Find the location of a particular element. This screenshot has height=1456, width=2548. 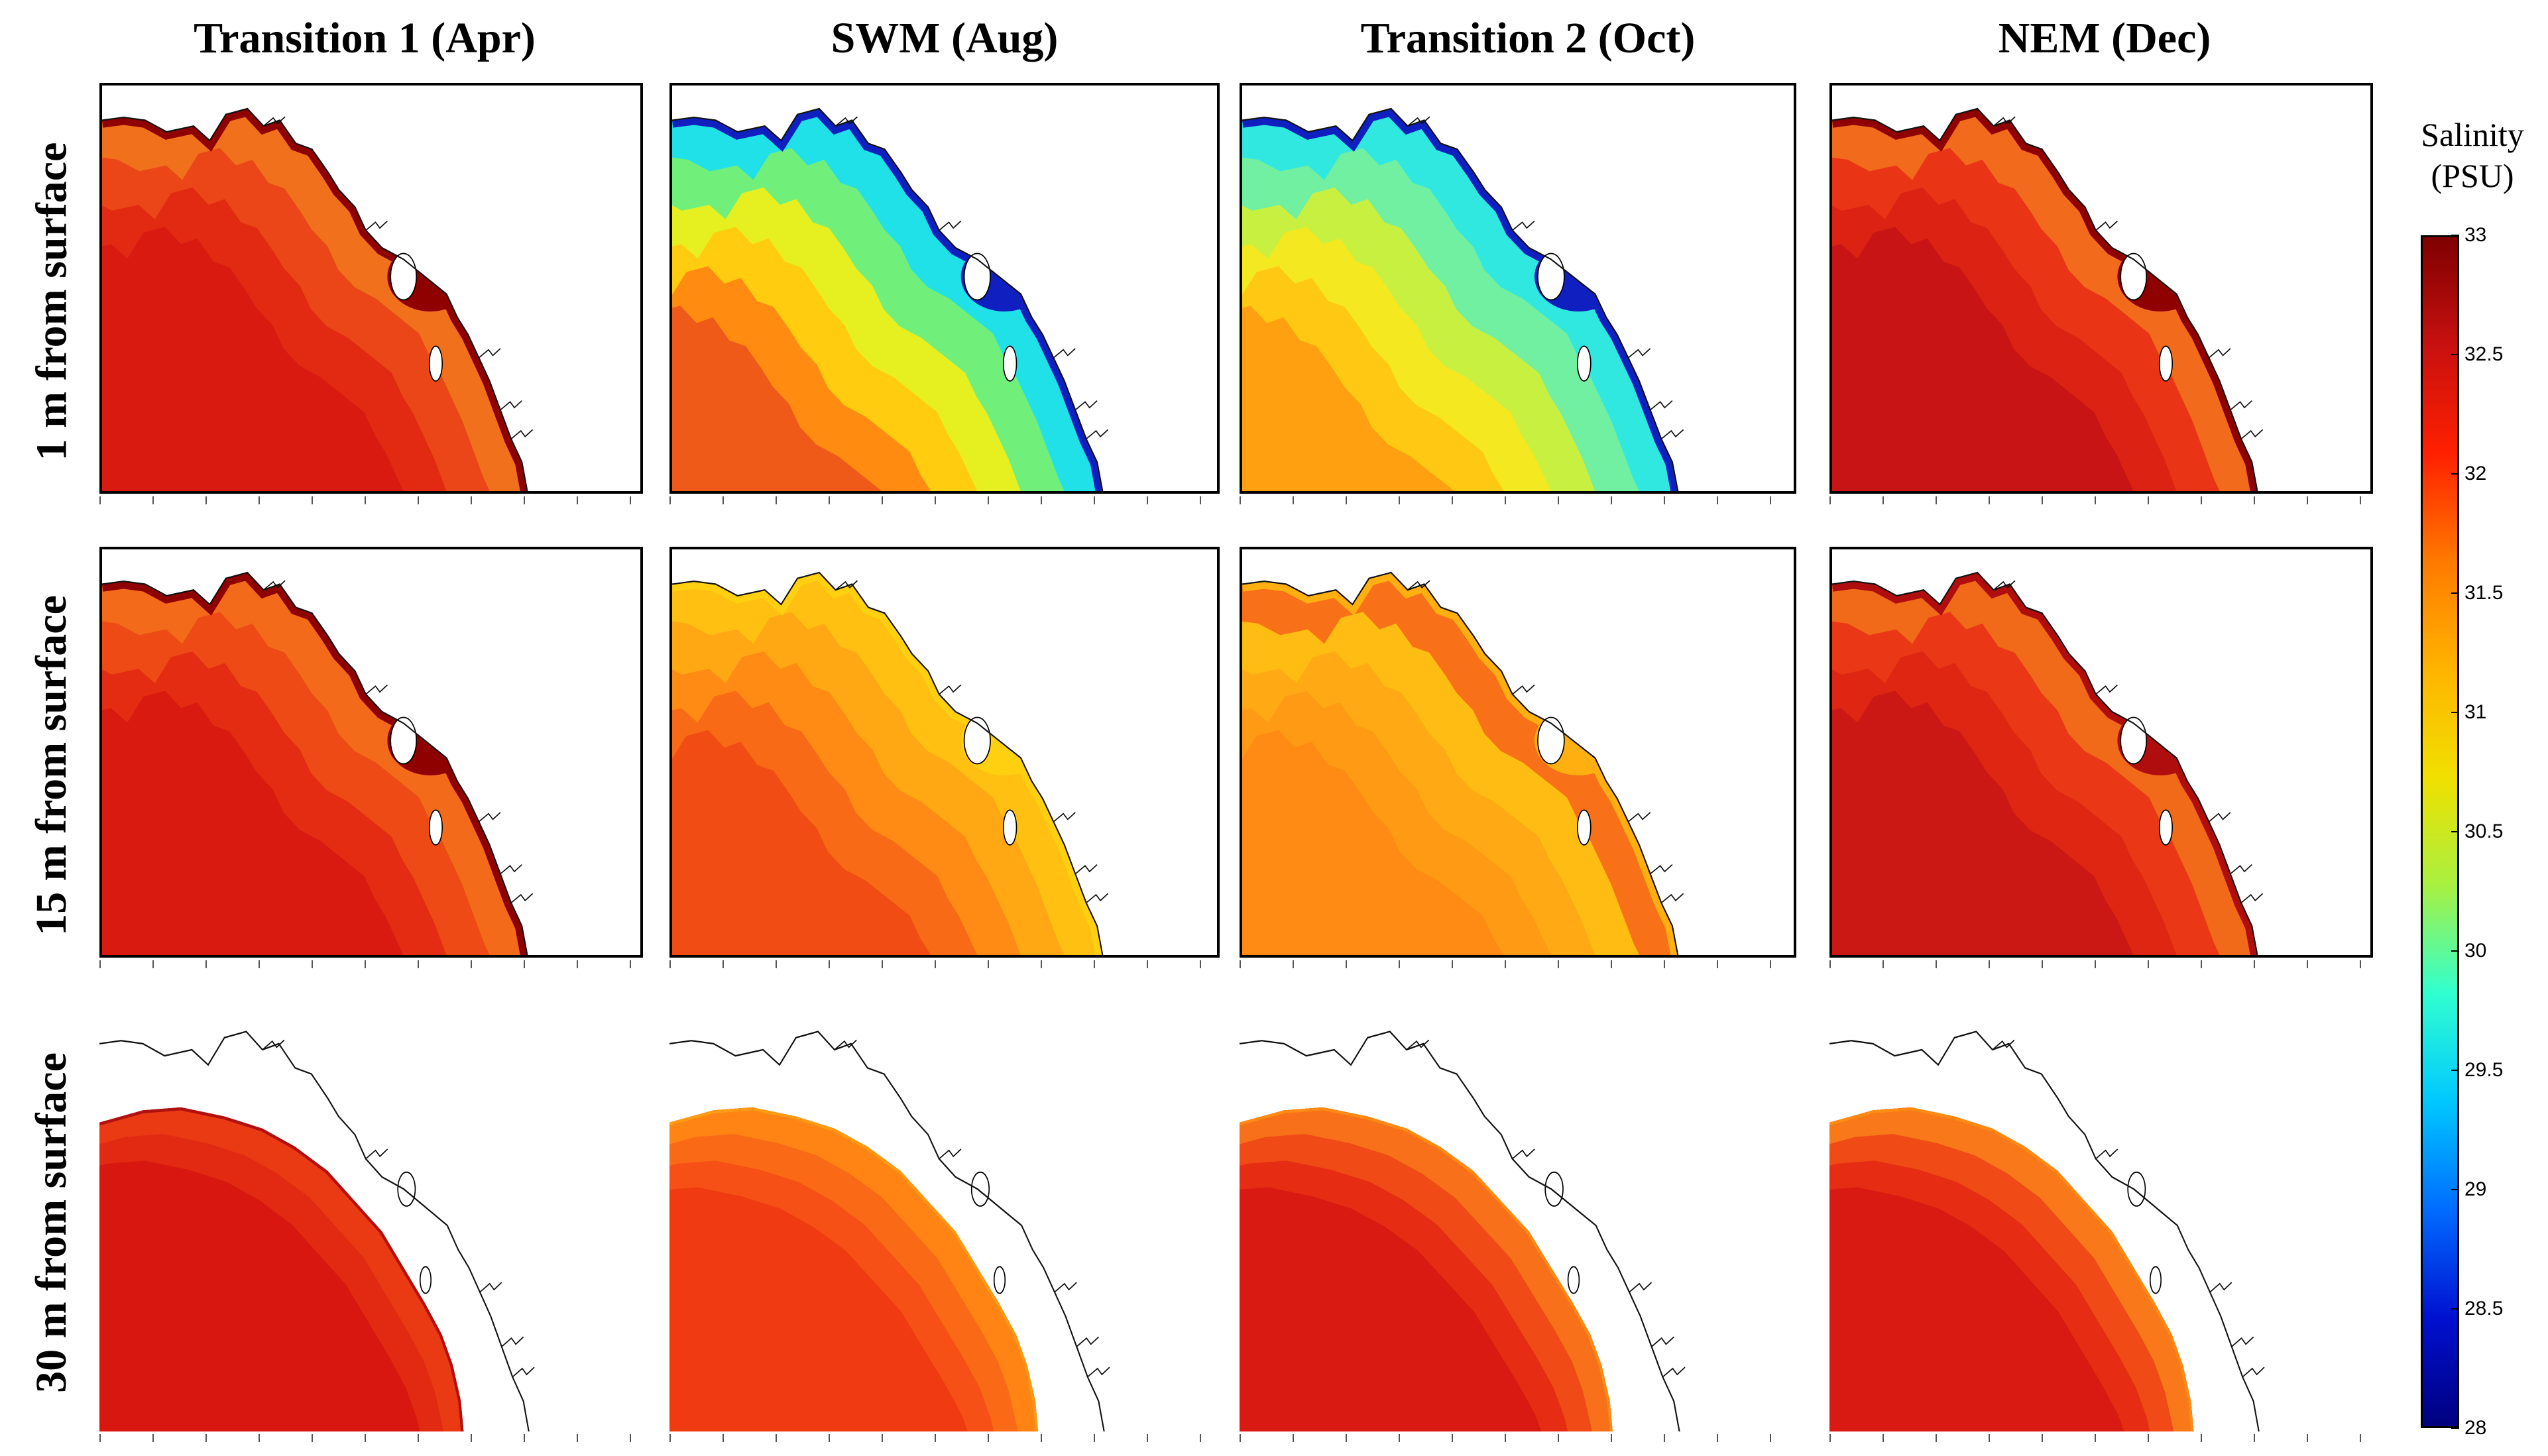

colorbar-tick-label: 31 is located at coordinates (2475, 712).